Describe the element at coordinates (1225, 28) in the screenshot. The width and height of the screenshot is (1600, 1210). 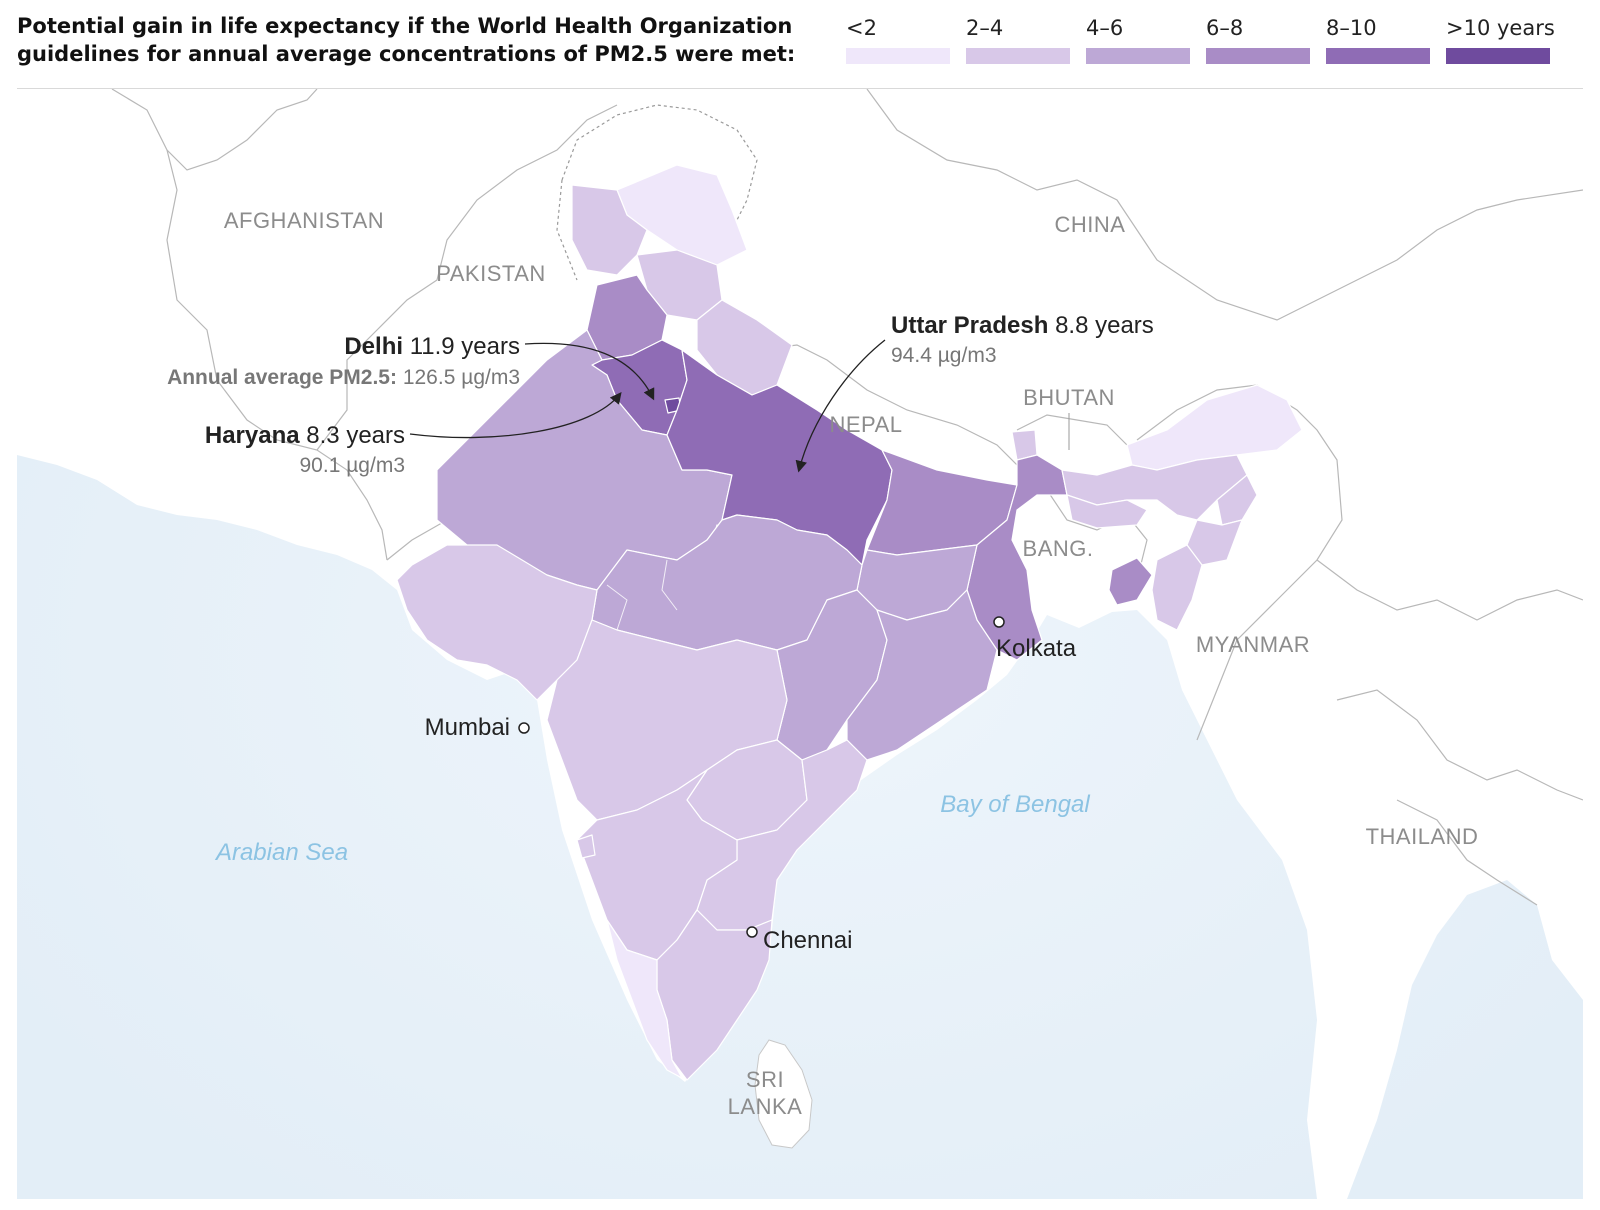
I see `legend-label: 6–8` at that location.